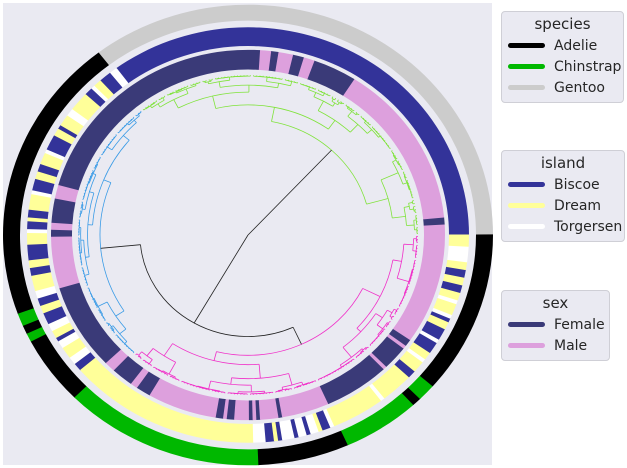  I want to click on legend-entry-male: Male, so click(555, 345).